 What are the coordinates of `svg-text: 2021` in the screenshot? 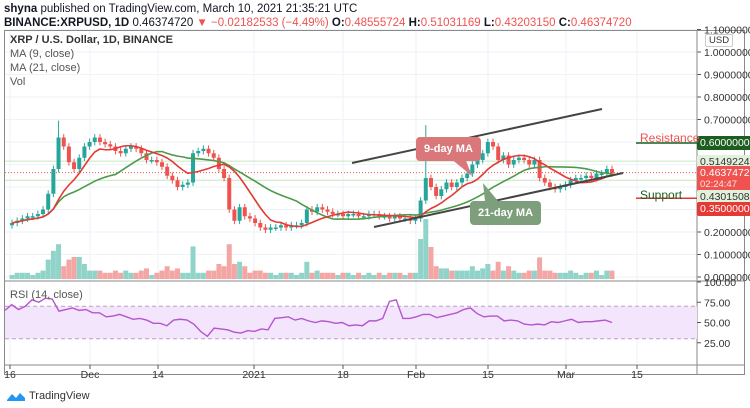 It's located at (254, 375).